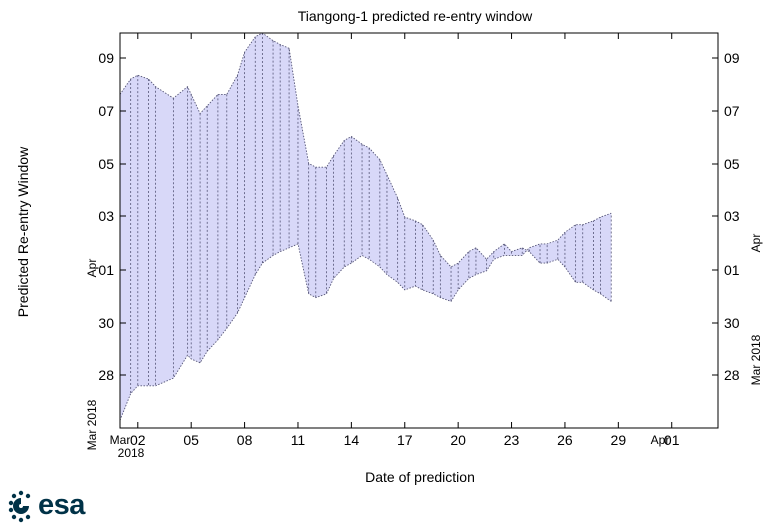  What do you see at coordinates (352, 440) in the screenshot?
I see `x-tick-label: 14` at bounding box center [352, 440].